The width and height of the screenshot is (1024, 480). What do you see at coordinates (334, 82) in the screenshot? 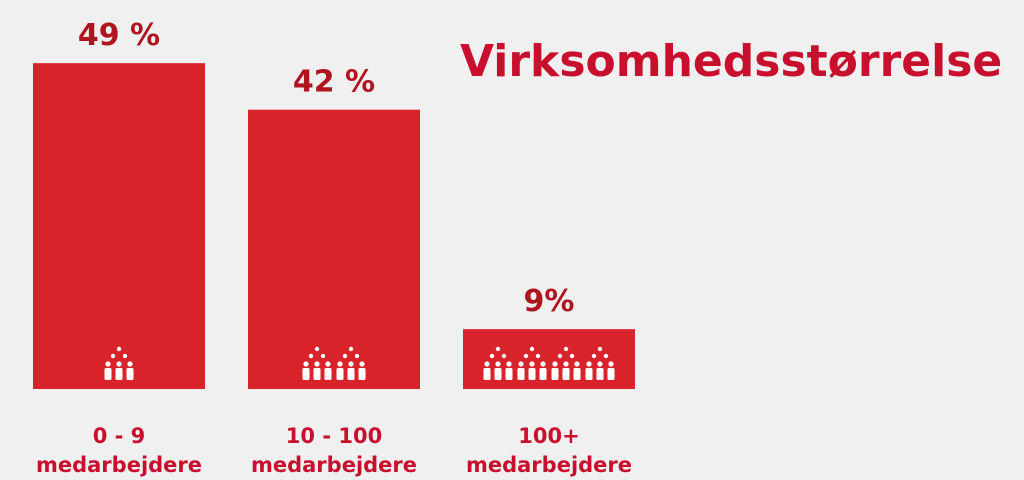
I see `value-label: 42 %` at bounding box center [334, 82].